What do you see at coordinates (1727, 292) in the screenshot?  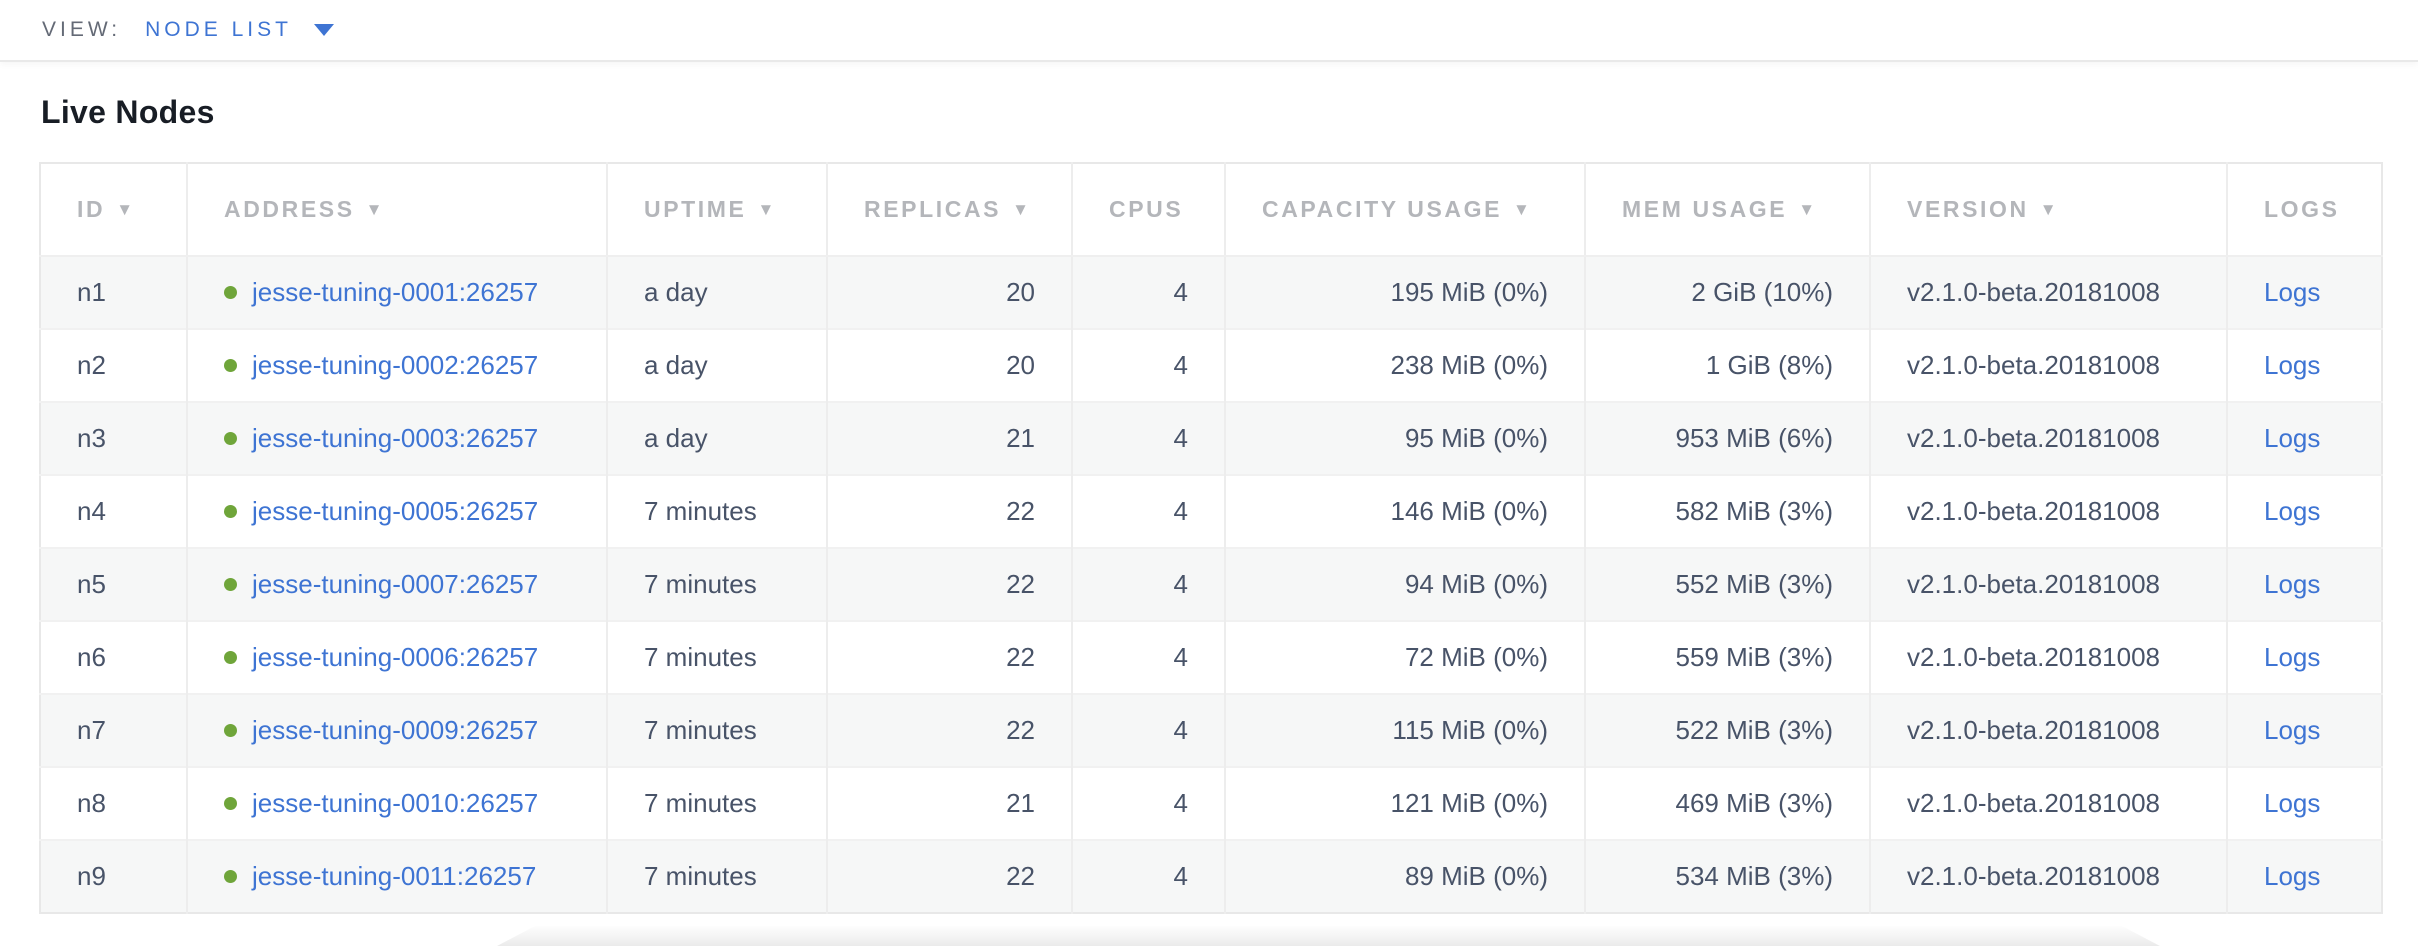 I see `cell-mem-usage: 2 GiB (10%)` at bounding box center [1727, 292].